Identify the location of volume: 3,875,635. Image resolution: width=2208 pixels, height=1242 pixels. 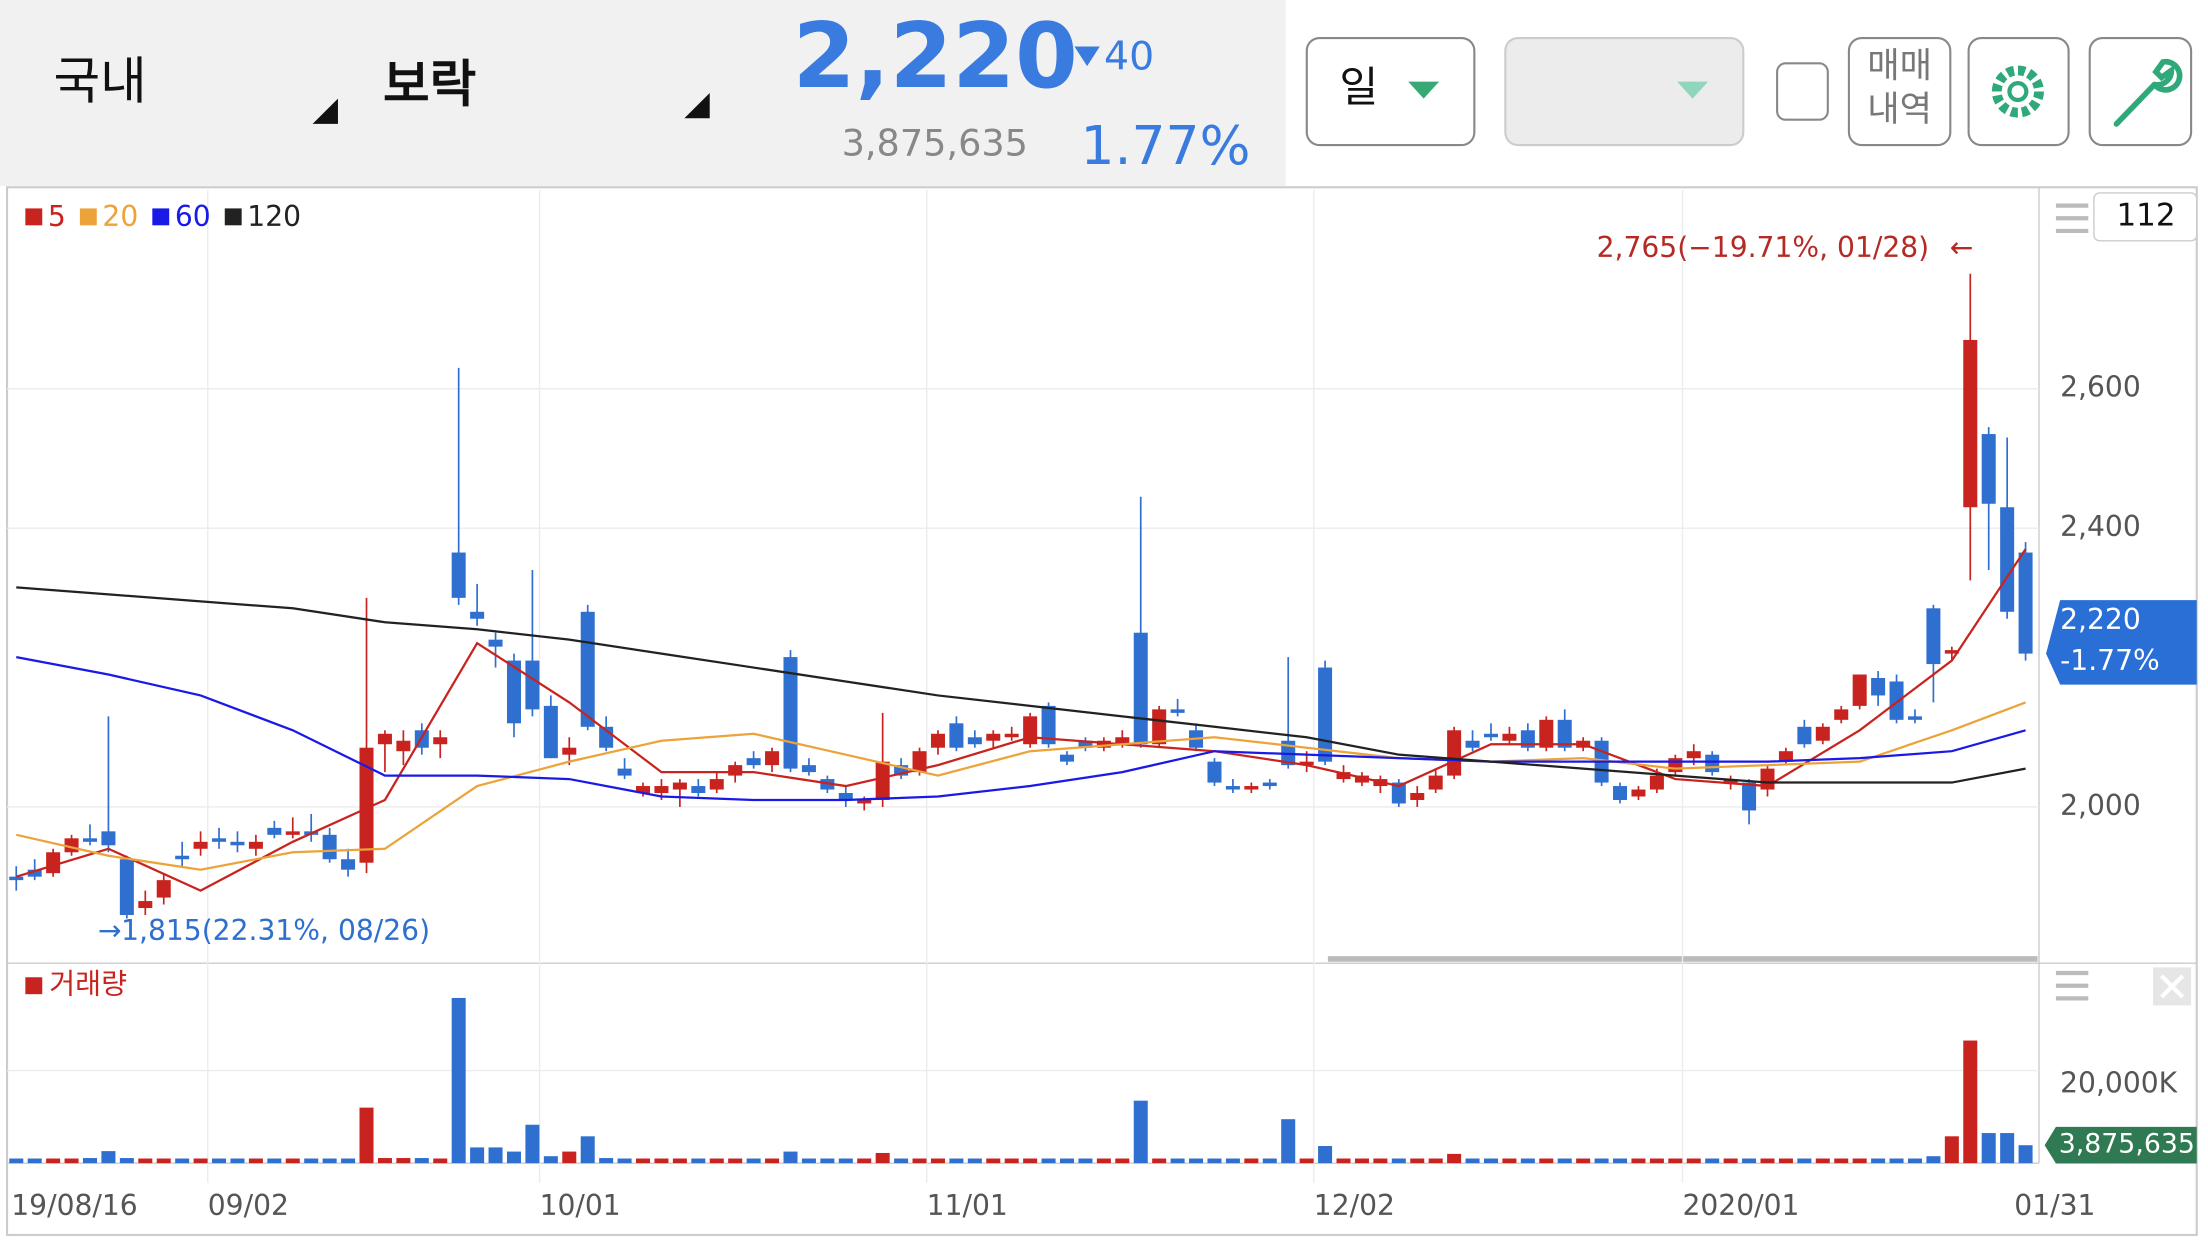
(935, 143).